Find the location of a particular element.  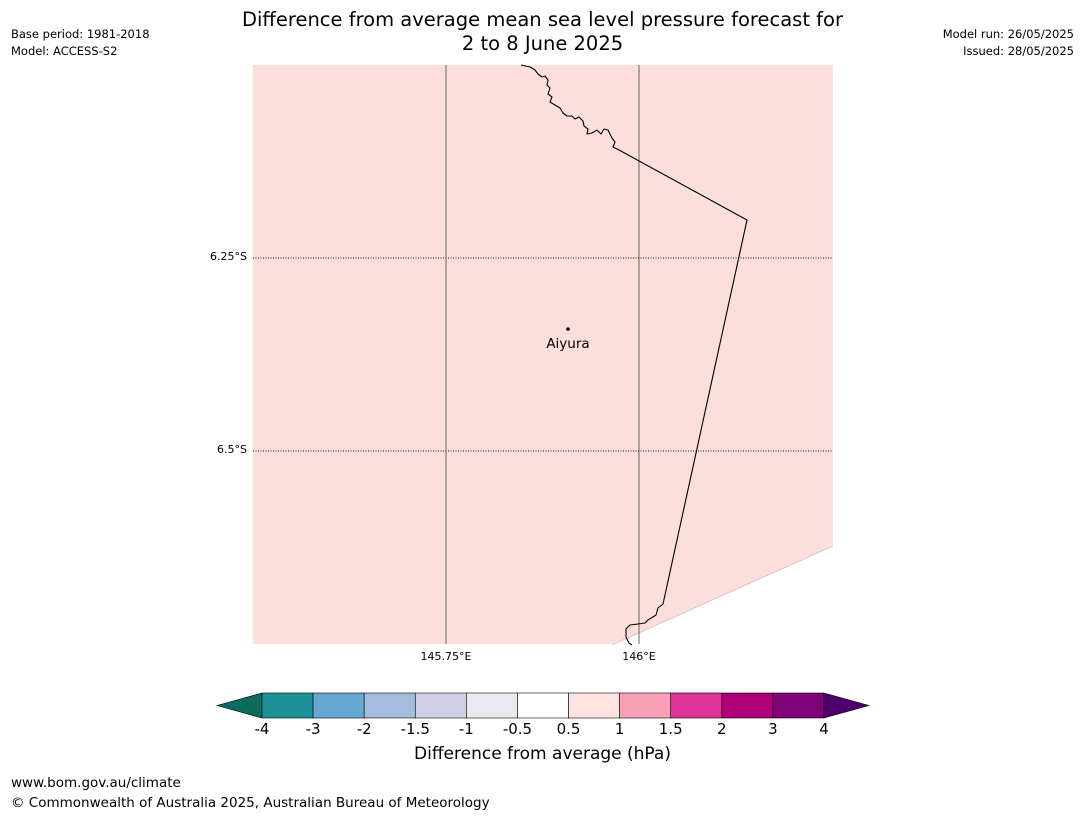

aiyura-marker is located at coordinates (568, 329).